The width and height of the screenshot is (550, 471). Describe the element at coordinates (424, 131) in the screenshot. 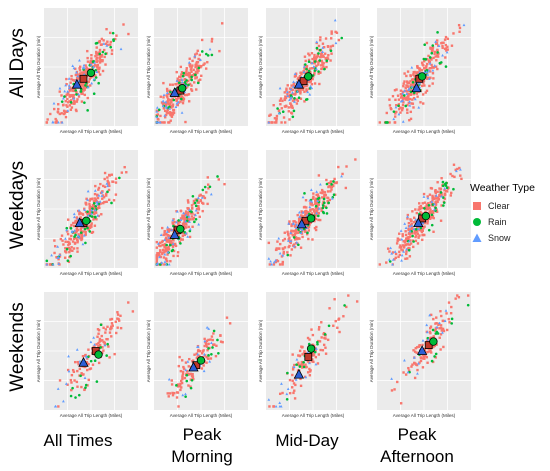

I see `x-axis-label: Average All Trip Length (Miles)` at that location.